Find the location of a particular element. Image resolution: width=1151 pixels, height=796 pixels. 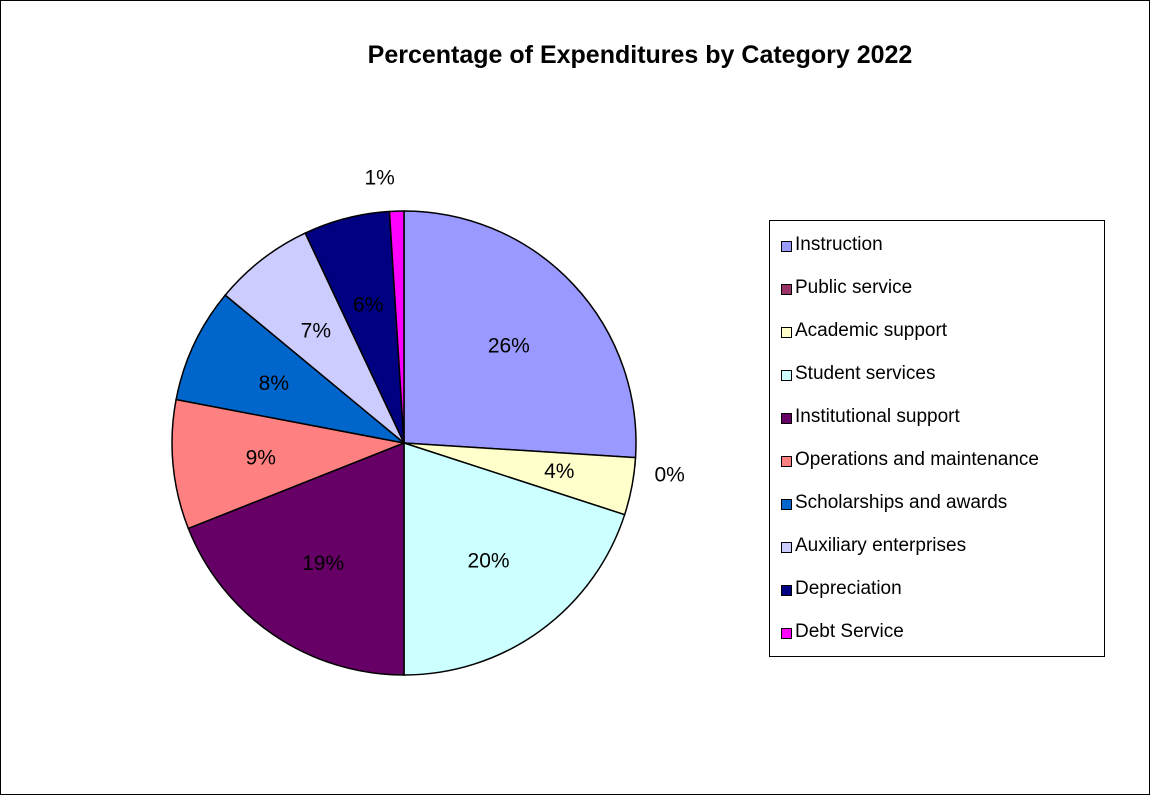

data-label-academic-support: 4% is located at coordinates (559, 471).